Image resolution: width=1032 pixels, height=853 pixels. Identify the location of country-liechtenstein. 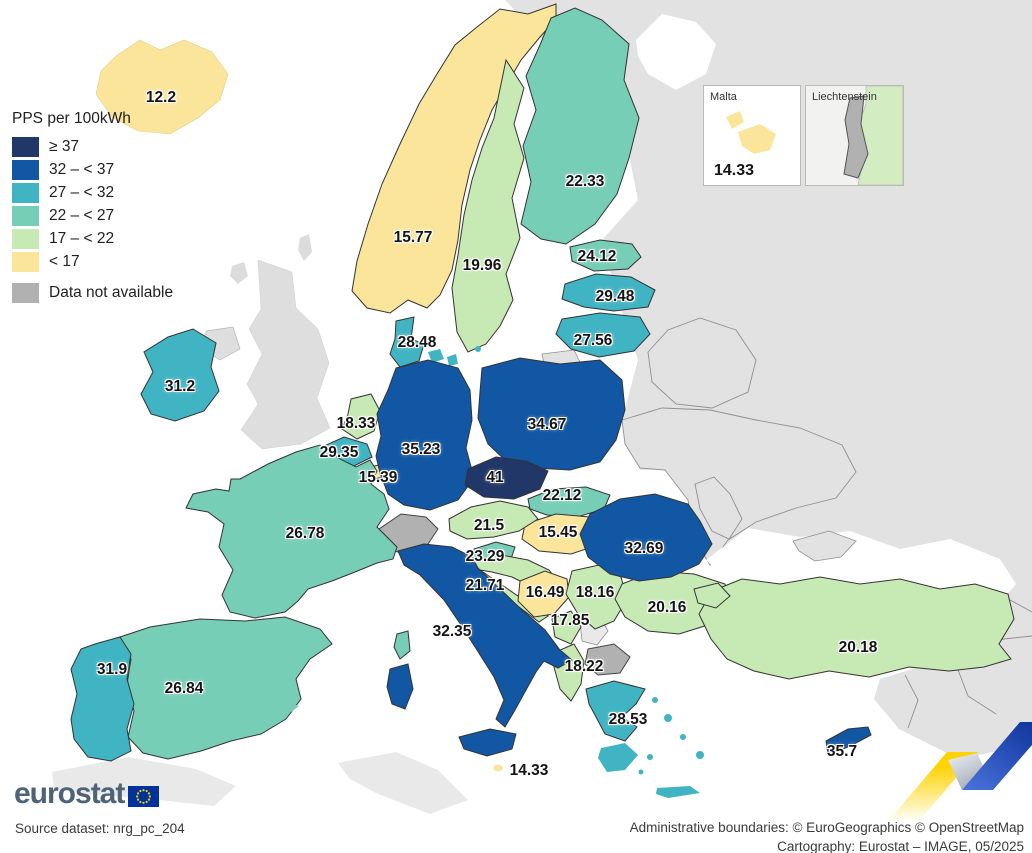
(856, 137).